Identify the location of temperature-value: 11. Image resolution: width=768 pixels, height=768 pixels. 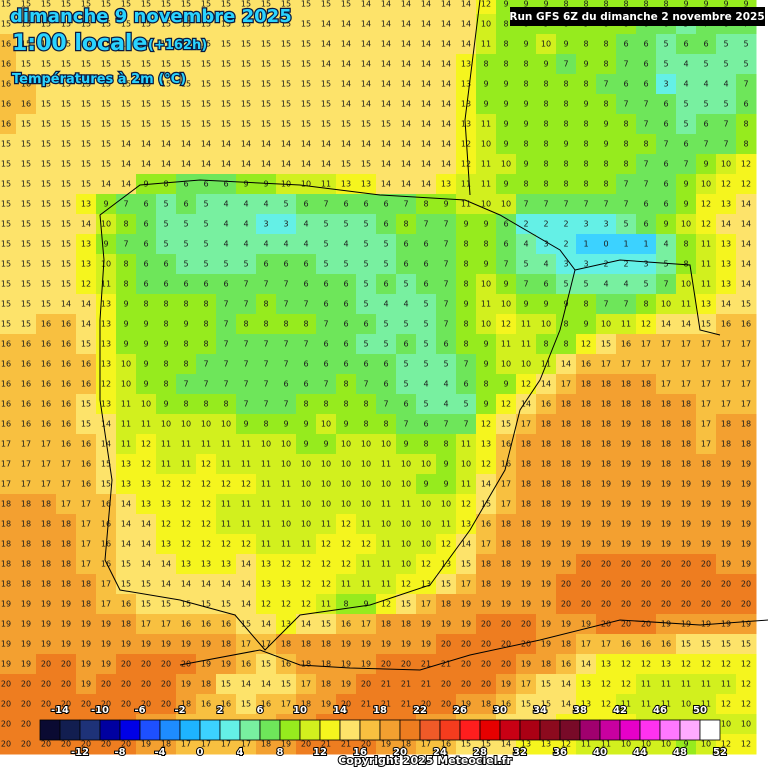
(326, 184).